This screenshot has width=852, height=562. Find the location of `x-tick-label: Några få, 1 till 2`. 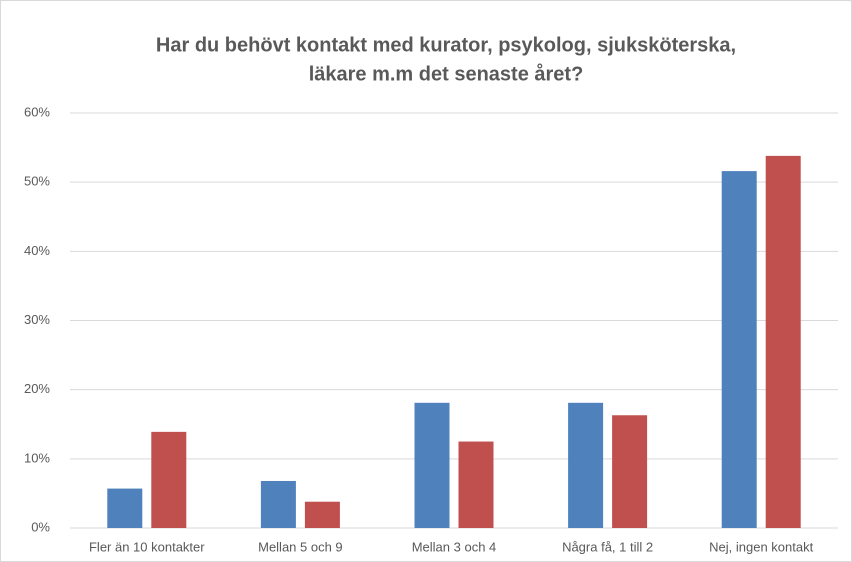

x-tick-label: Några få, 1 till 2 is located at coordinates (607, 546).